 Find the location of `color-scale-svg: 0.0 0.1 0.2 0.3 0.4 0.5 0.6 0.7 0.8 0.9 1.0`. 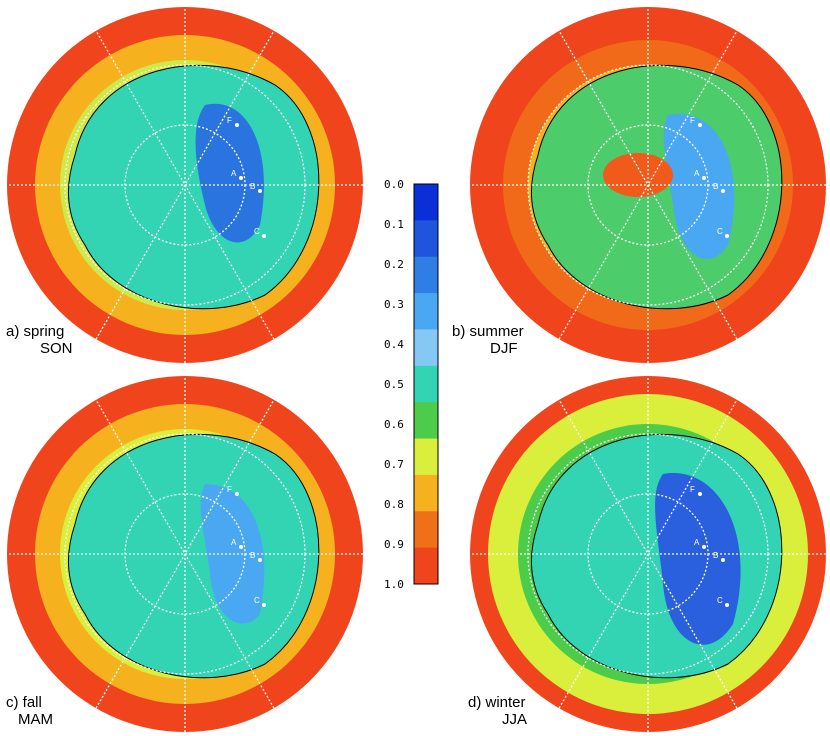

color-scale-svg: 0.0 0.1 0.2 0.3 0.4 0.5 0.6 0.7 0.8 0.9 1.0 is located at coordinates (411, 384).